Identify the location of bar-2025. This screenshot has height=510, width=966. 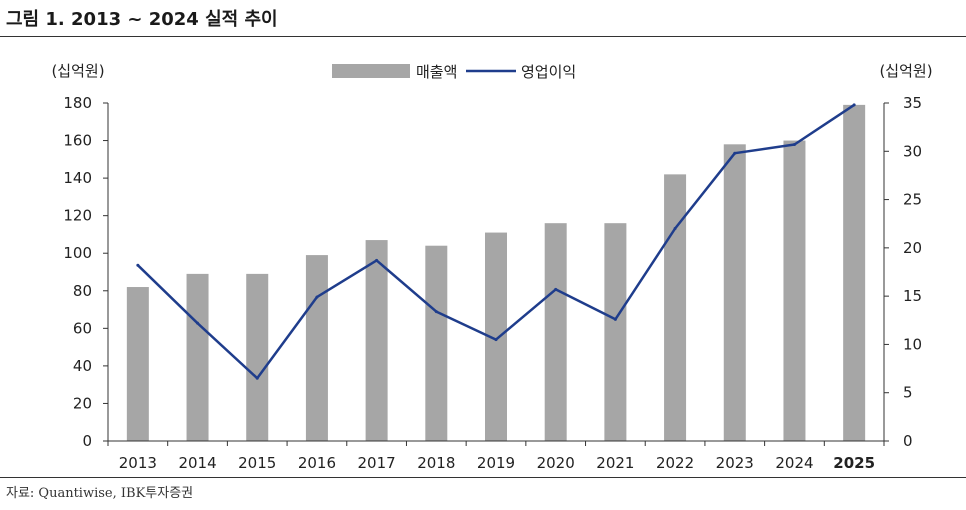
(854, 272).